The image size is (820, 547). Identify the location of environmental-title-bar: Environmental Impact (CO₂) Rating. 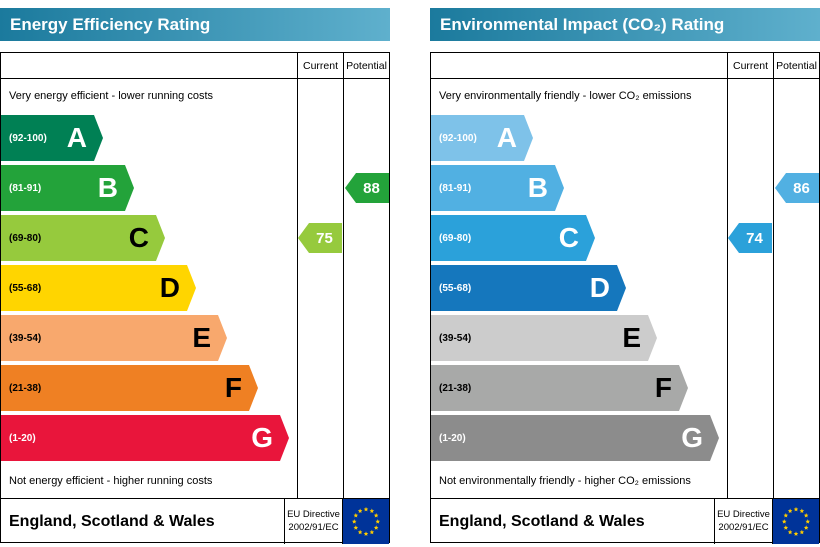
(625, 24).